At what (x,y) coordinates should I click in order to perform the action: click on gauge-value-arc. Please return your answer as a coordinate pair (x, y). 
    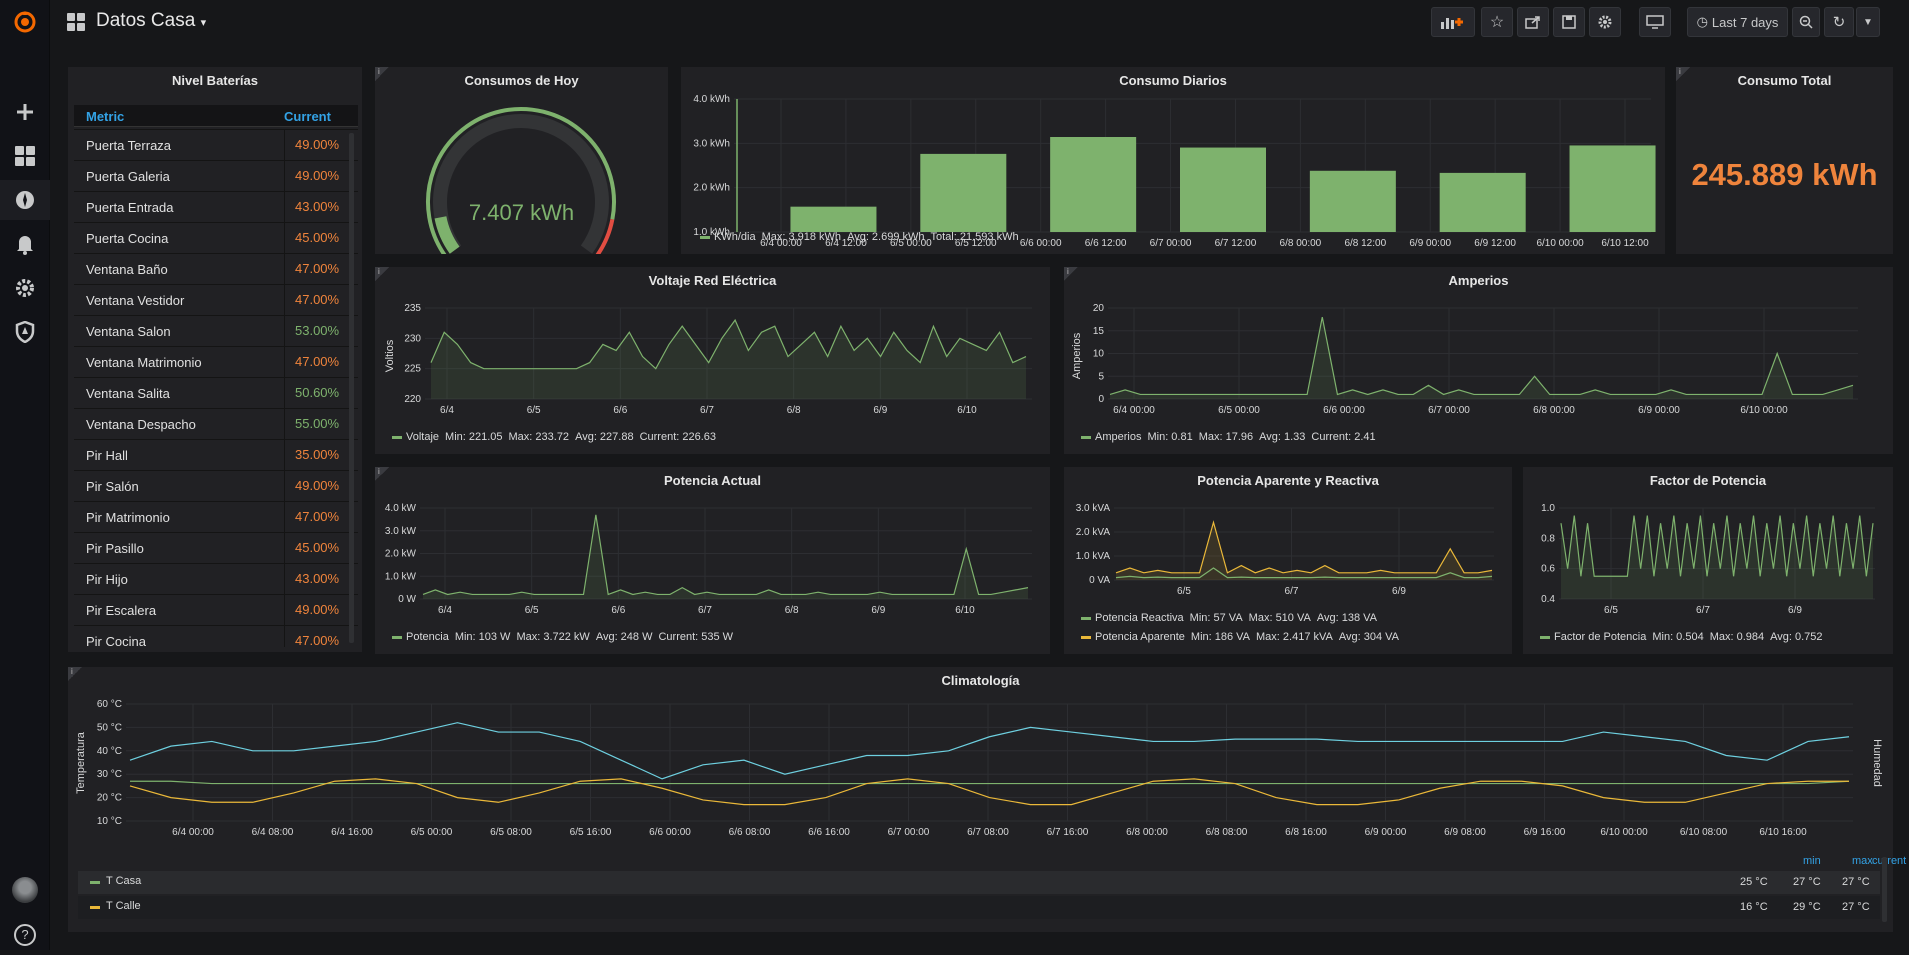
    Looking at the image, I should click on (447, 235).